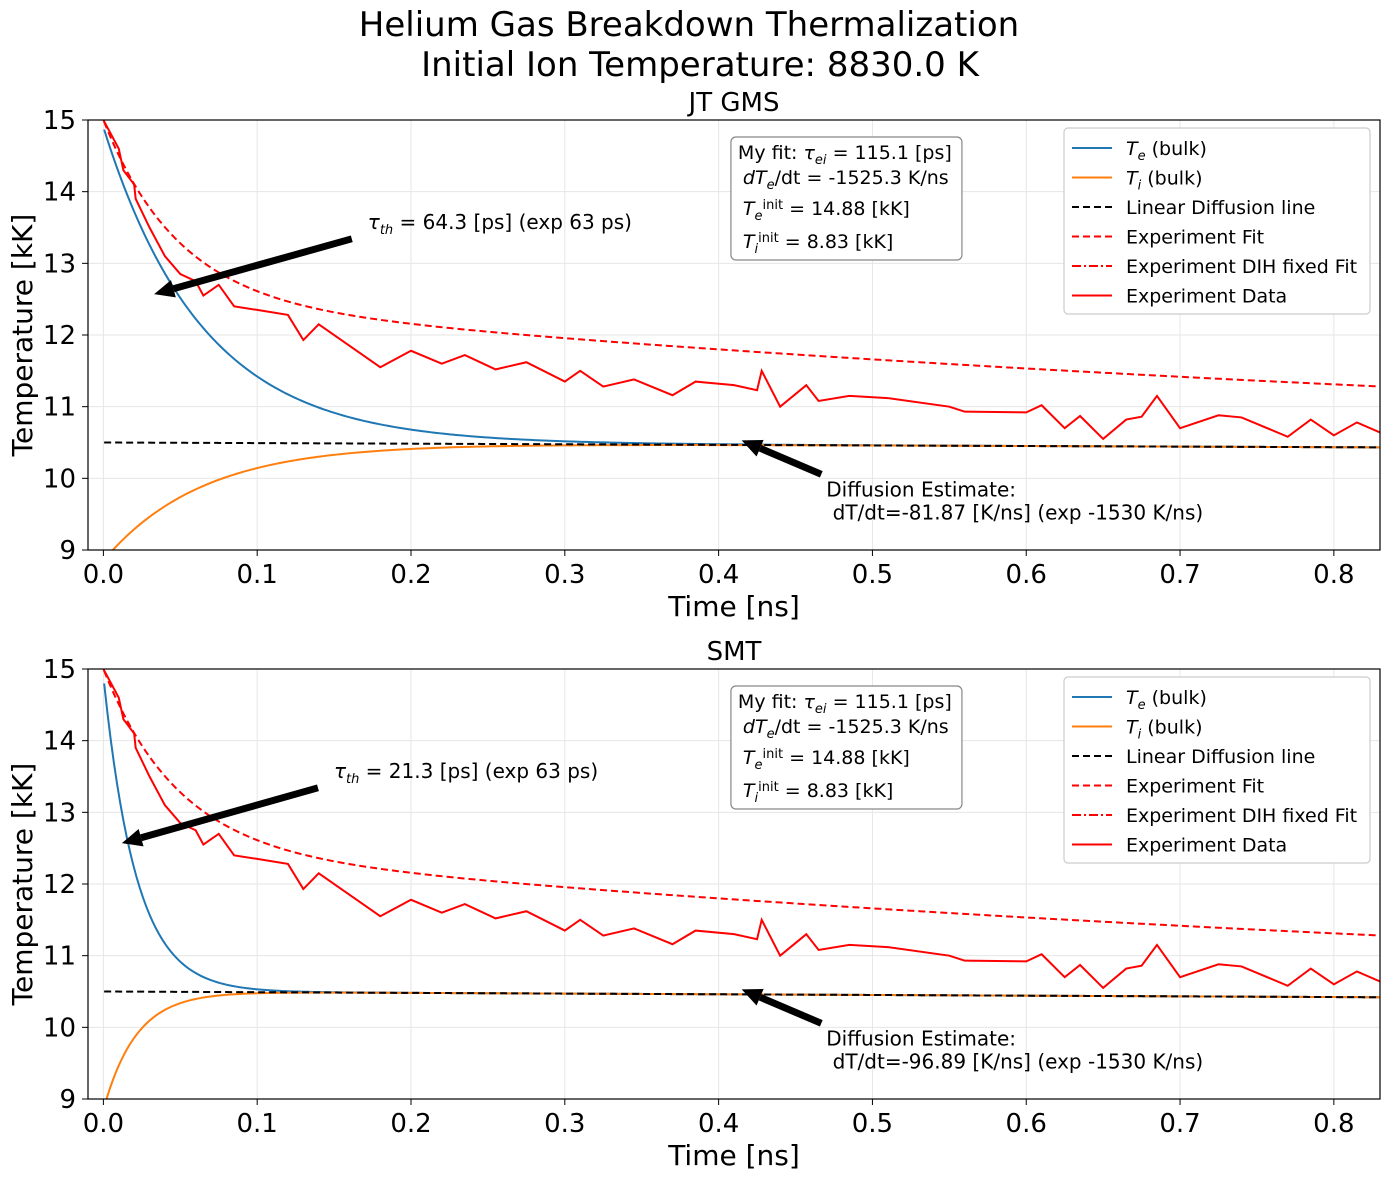 This screenshot has width=1390, height=1180. Describe the element at coordinates (734, 652) in the screenshot. I see `panel-title: SMT` at that location.